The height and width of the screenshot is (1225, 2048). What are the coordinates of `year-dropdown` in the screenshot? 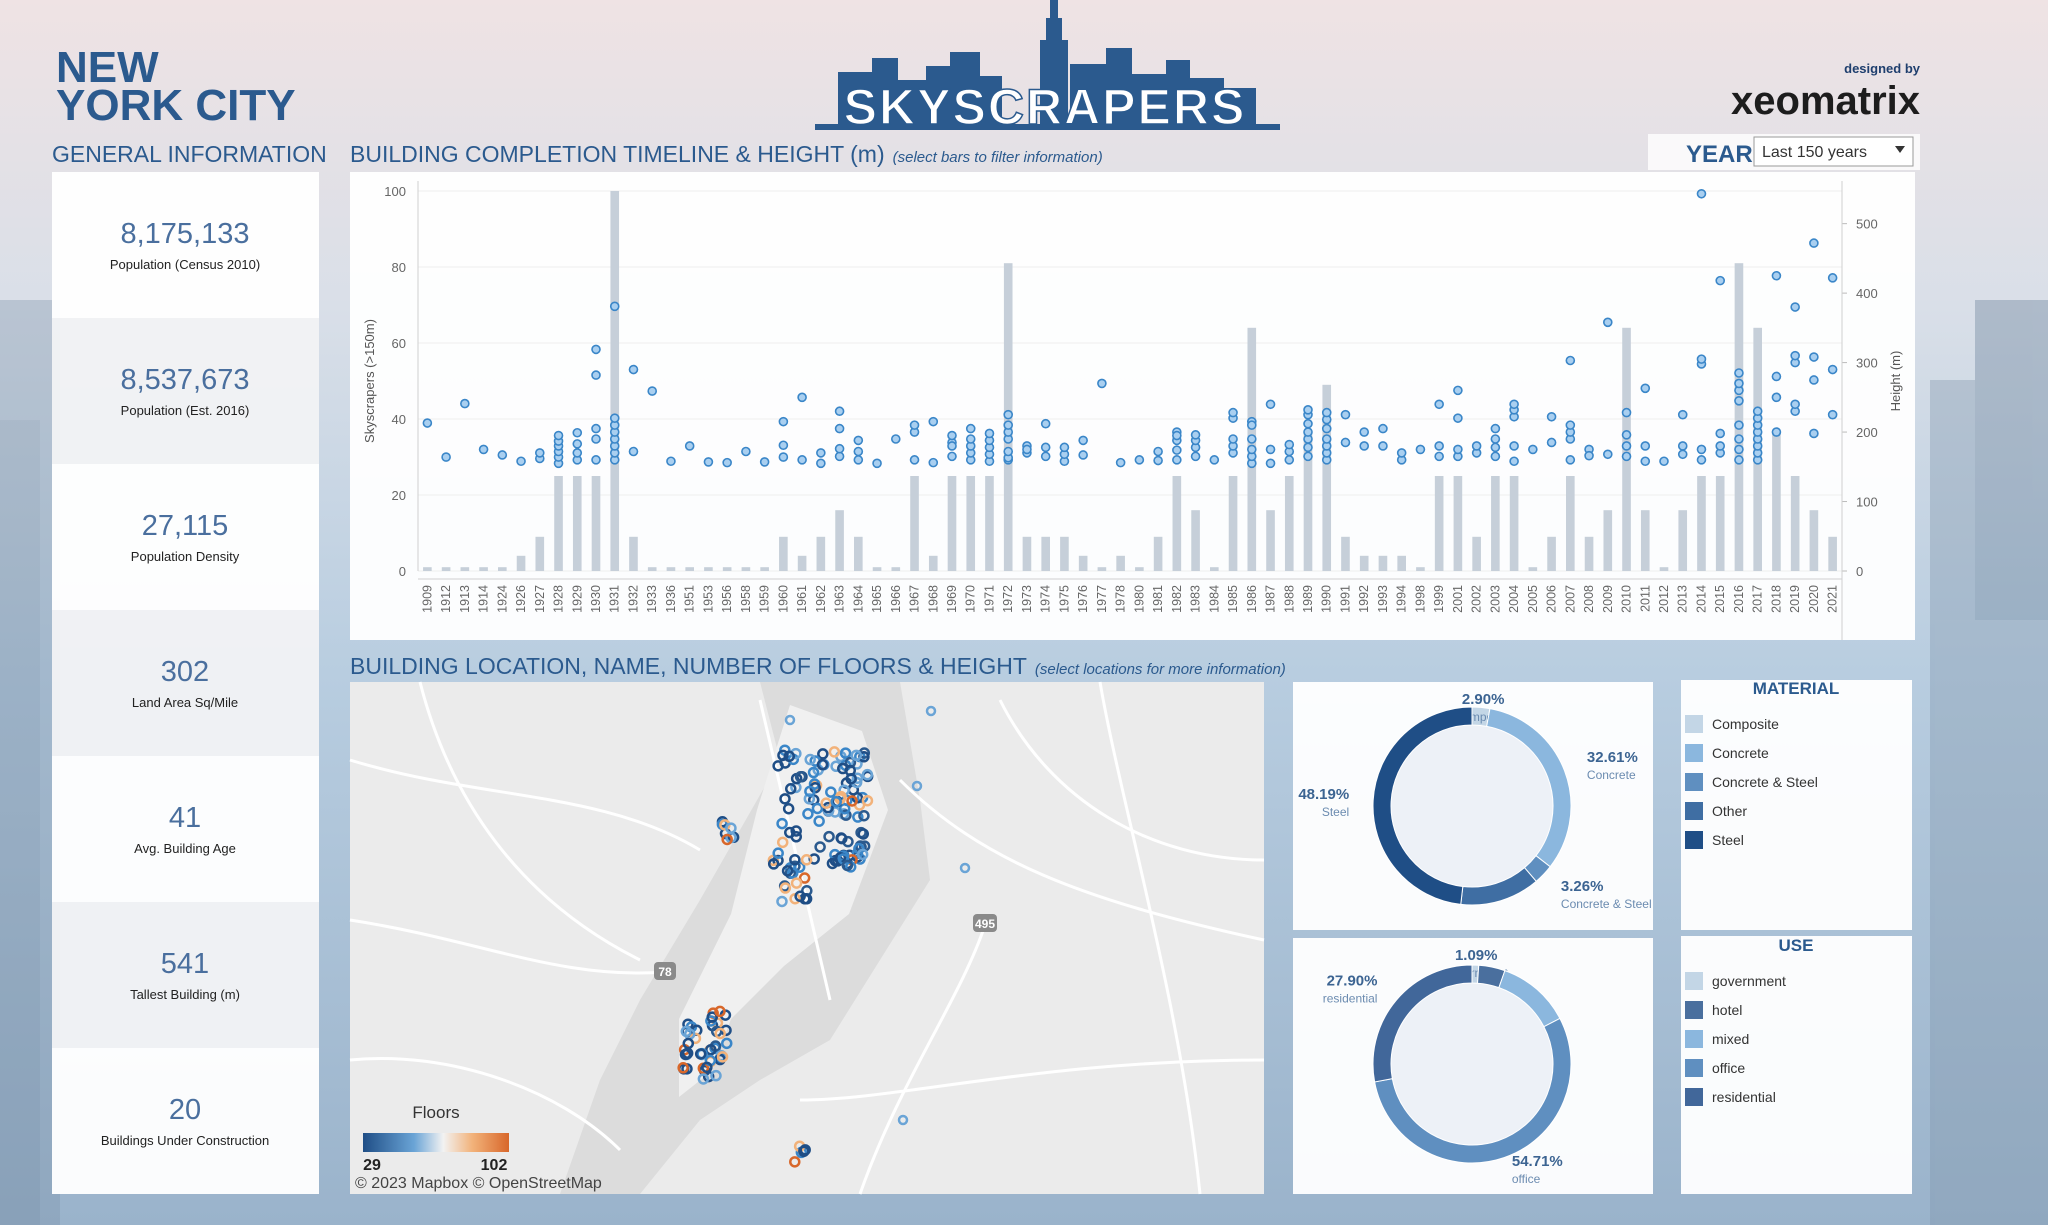 It's located at (1833, 151).